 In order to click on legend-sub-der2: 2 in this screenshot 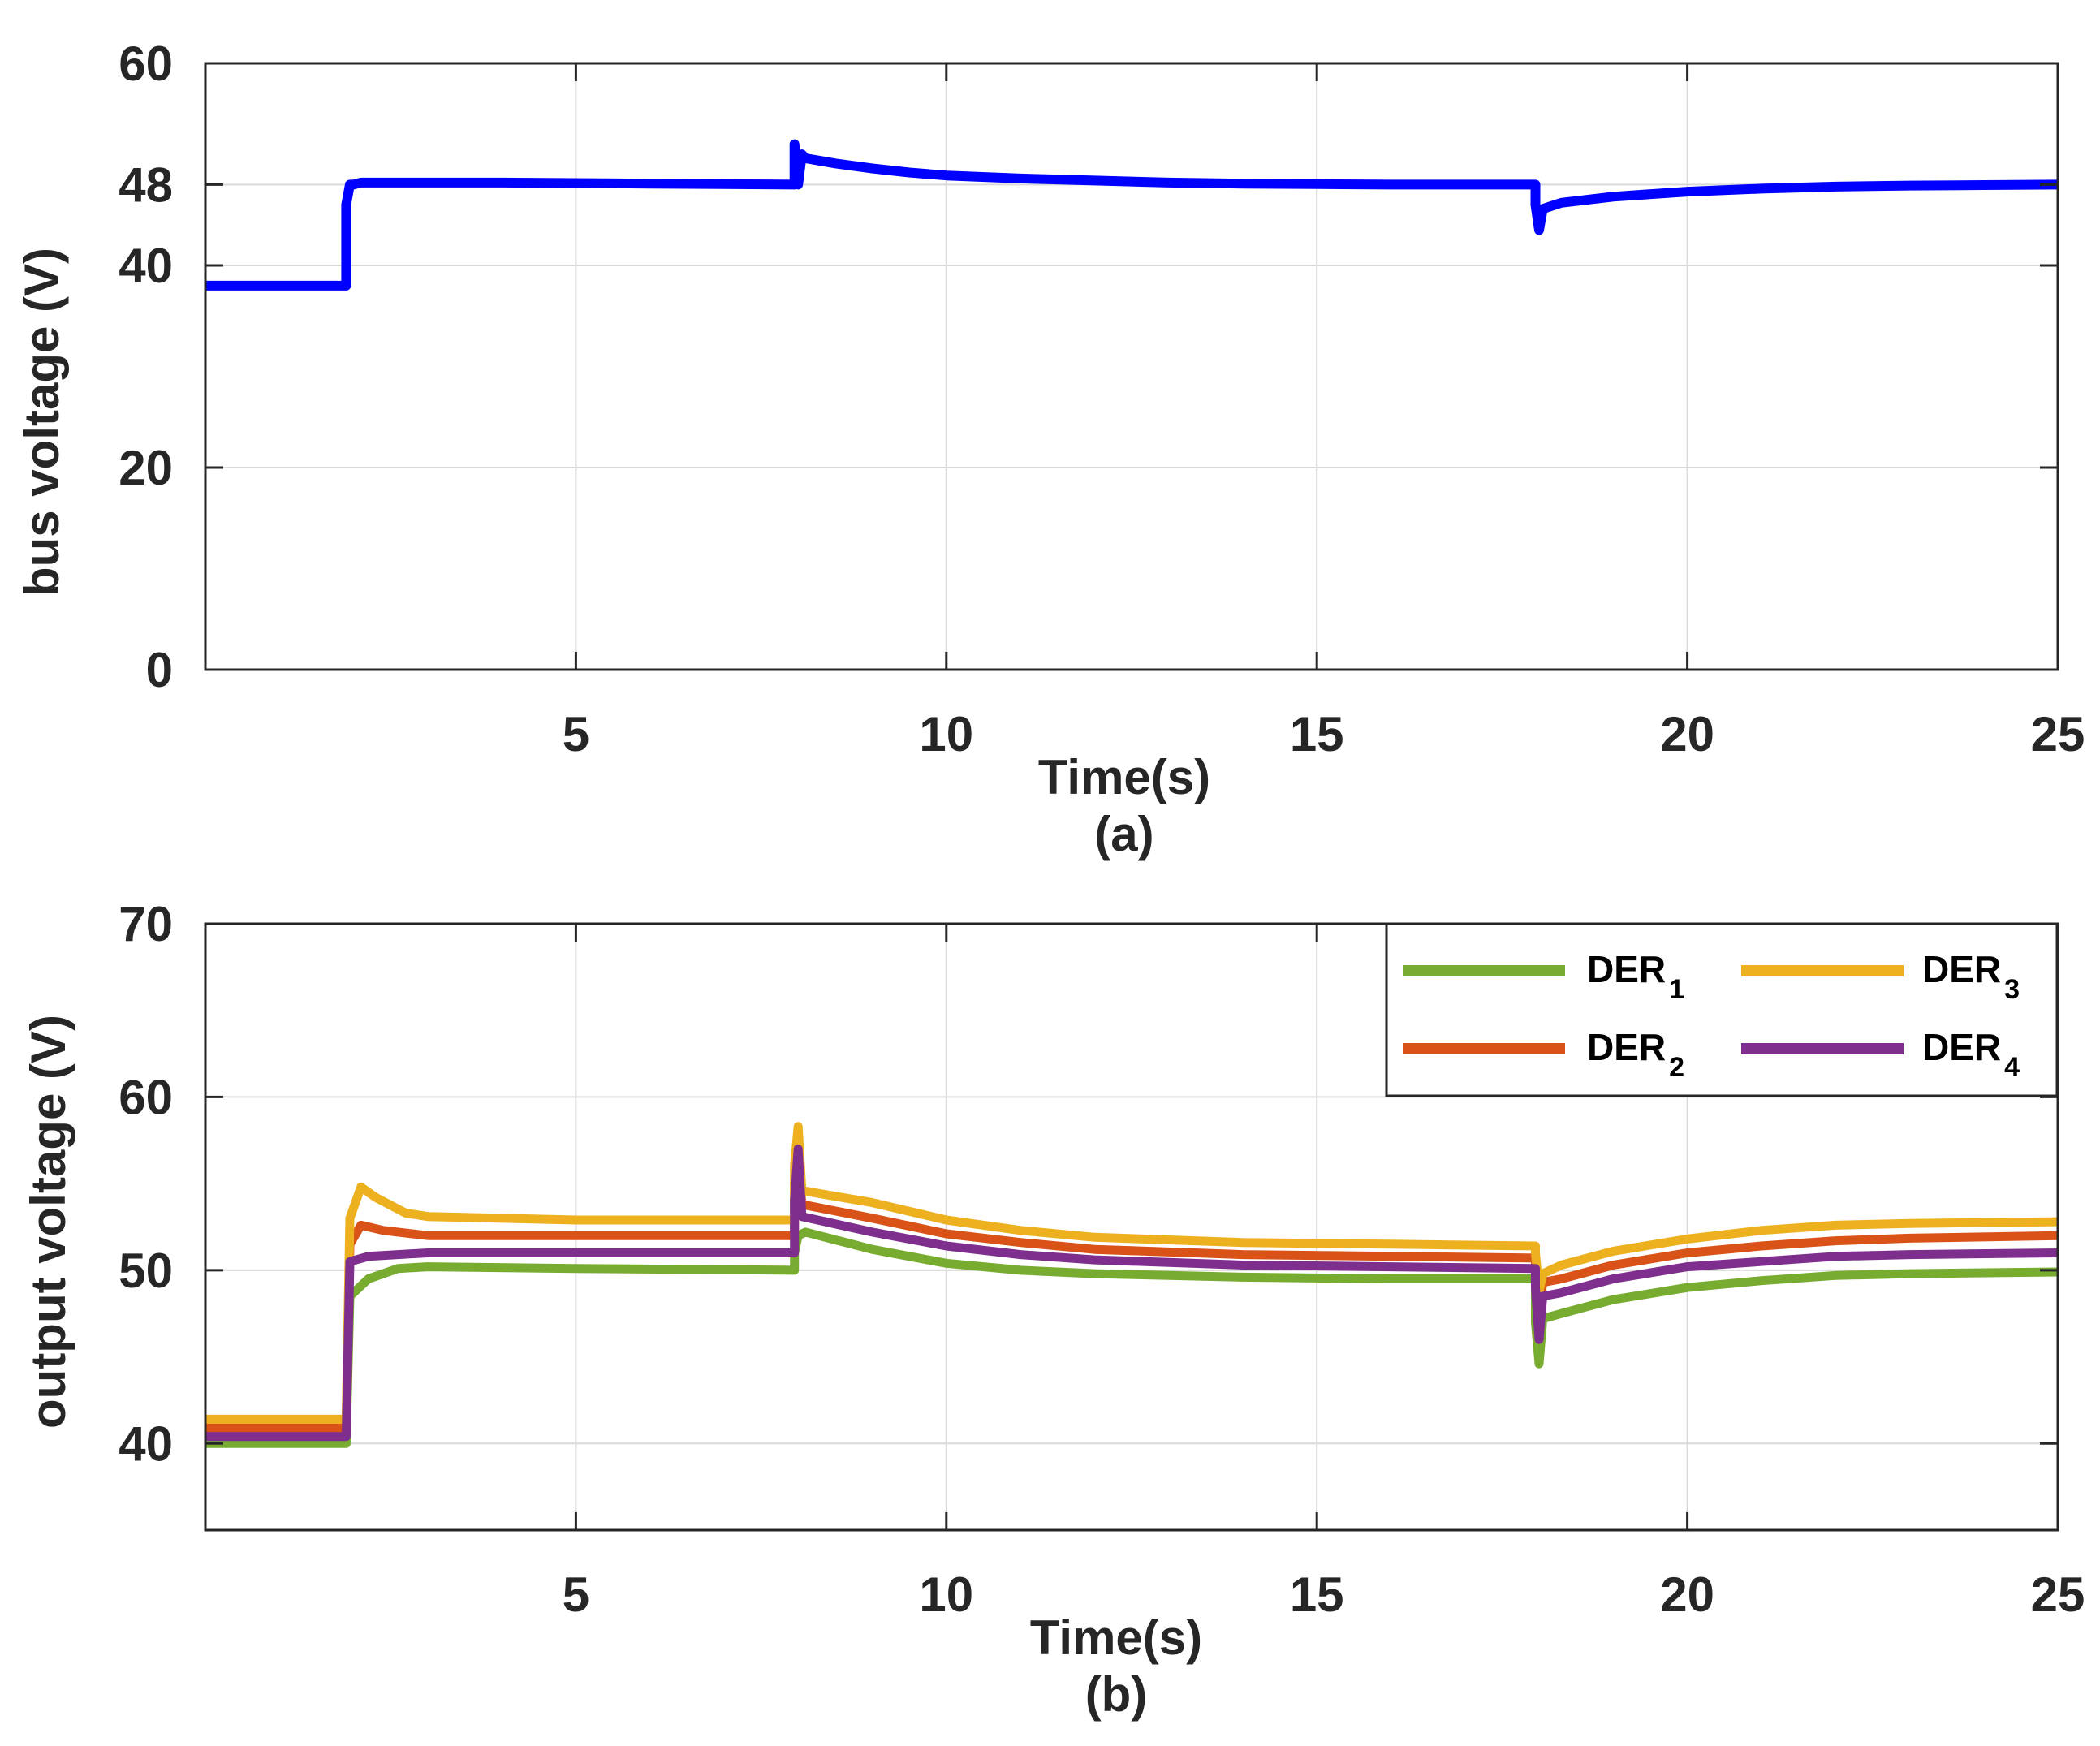, I will do `click(1677, 1067)`.